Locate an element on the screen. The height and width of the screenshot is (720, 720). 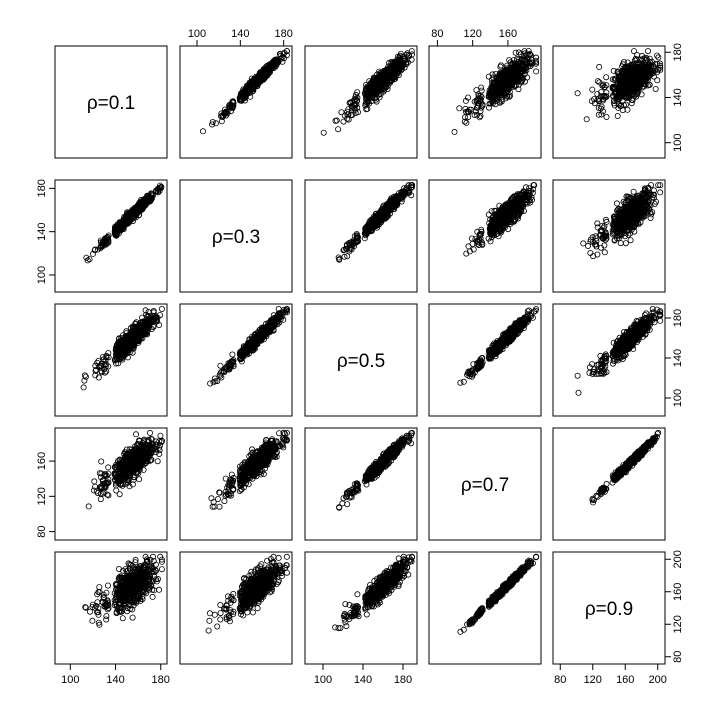
panel-0-0: ρ=0.1 is located at coordinates (111, 102).